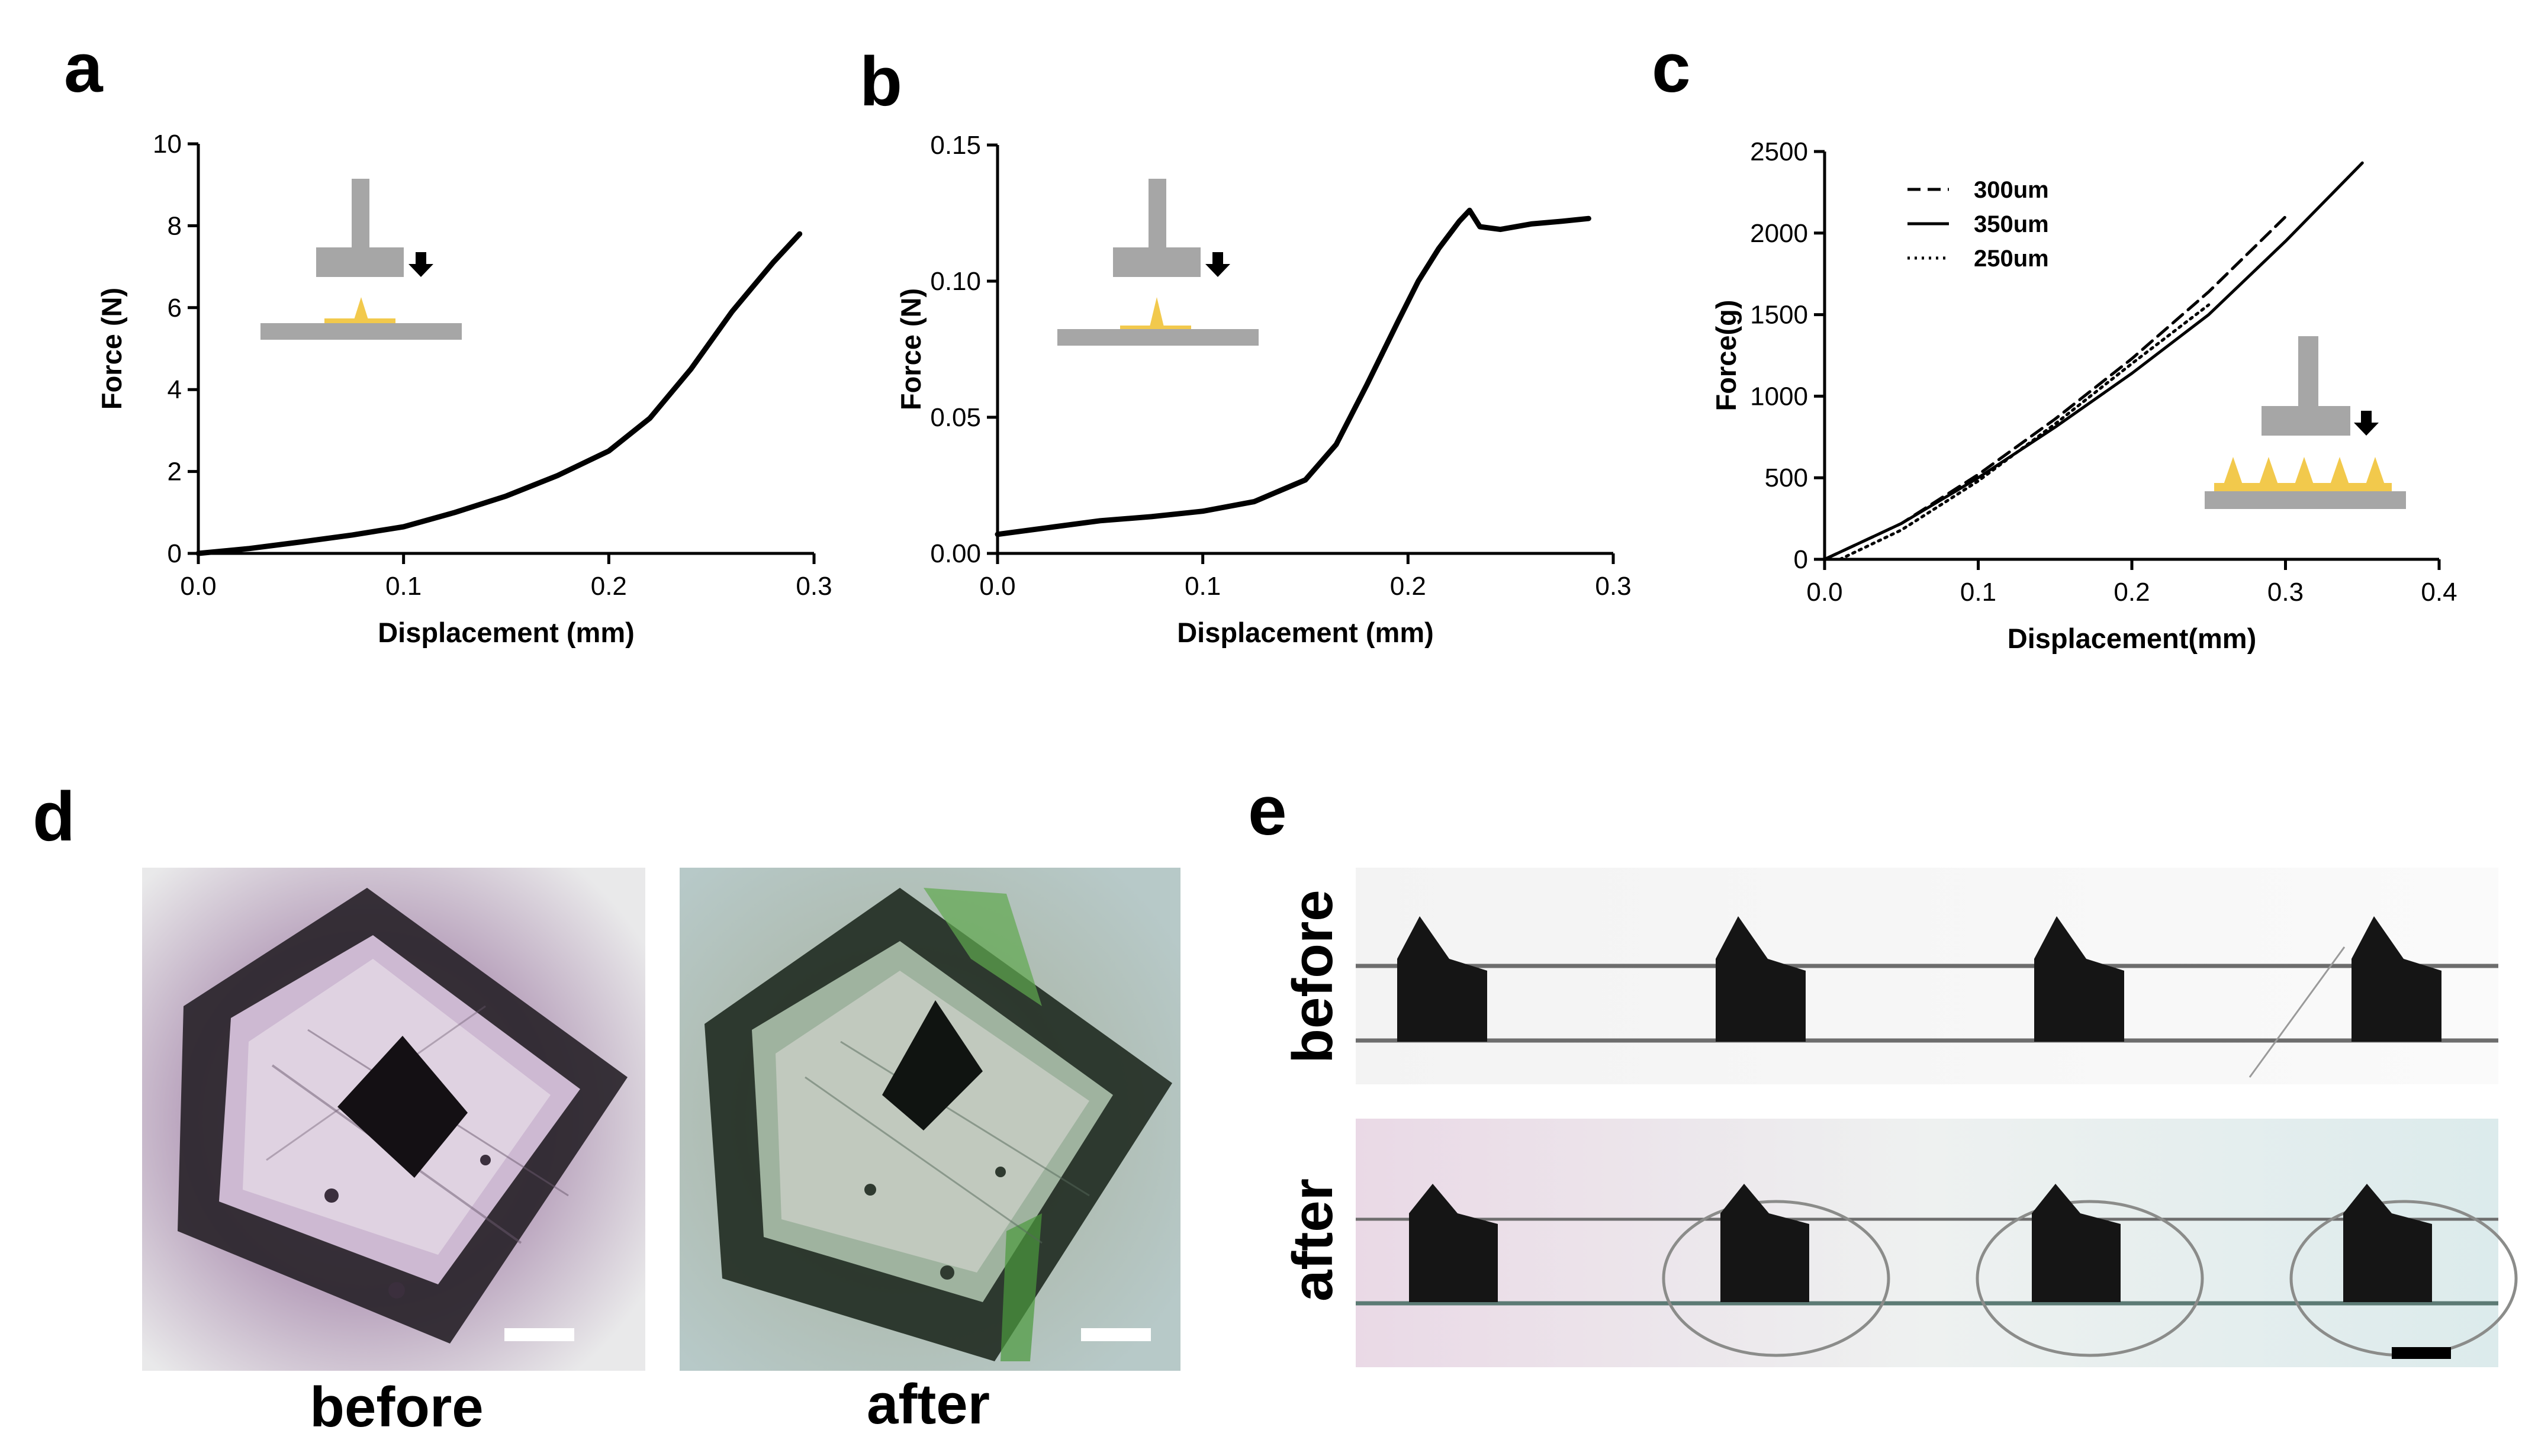 Image resolution: width=2522 pixels, height=1456 pixels. Describe the element at coordinates (1927, 976) in the screenshot. I see `photo-e-before` at that location.